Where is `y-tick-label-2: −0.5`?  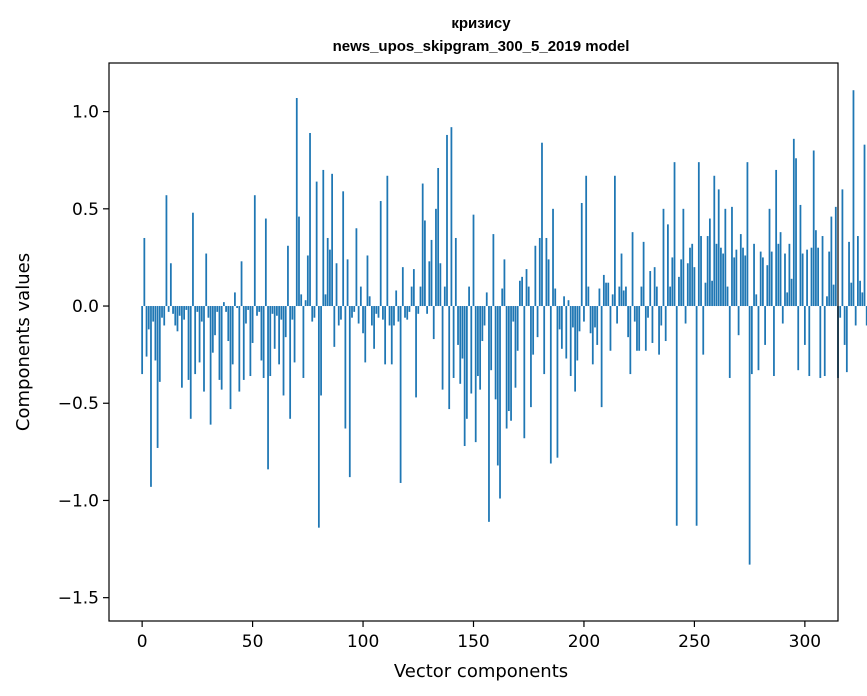 y-tick-label-2: −0.5 is located at coordinates (78, 404).